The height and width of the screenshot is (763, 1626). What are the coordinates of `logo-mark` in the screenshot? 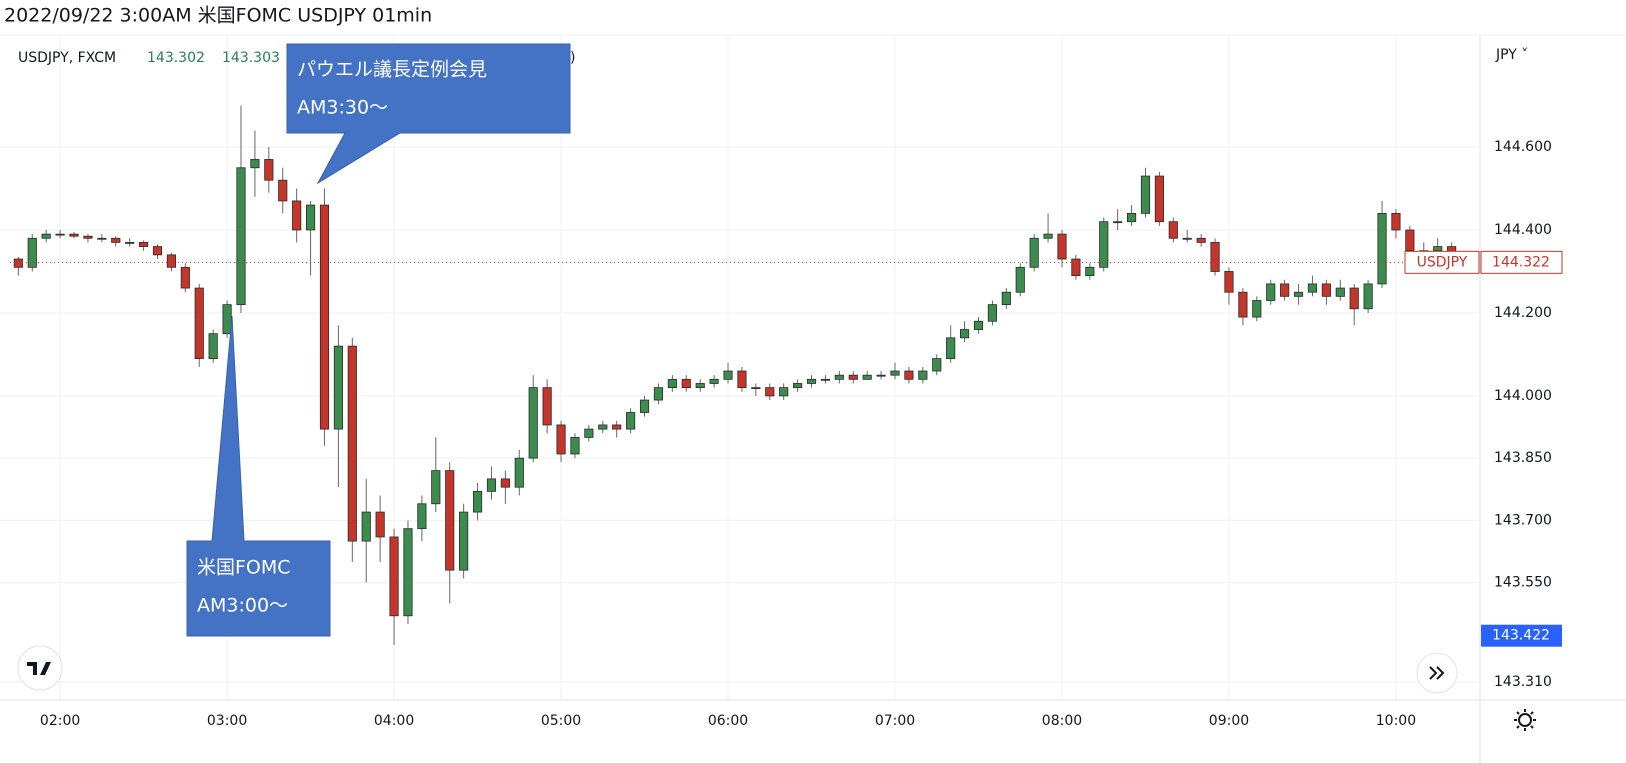 It's located at (39, 668).